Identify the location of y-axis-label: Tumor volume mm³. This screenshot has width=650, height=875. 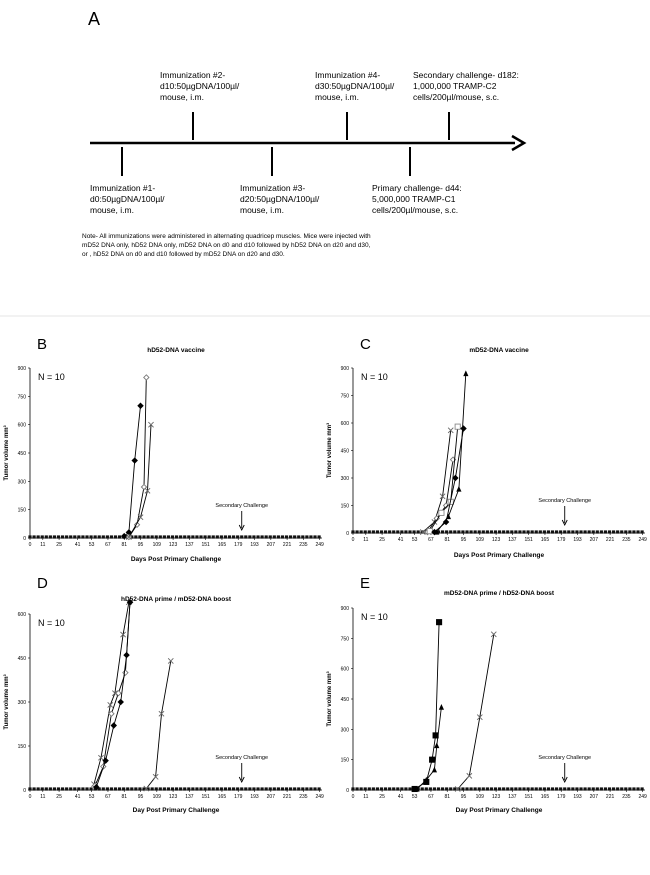
(329, 450).